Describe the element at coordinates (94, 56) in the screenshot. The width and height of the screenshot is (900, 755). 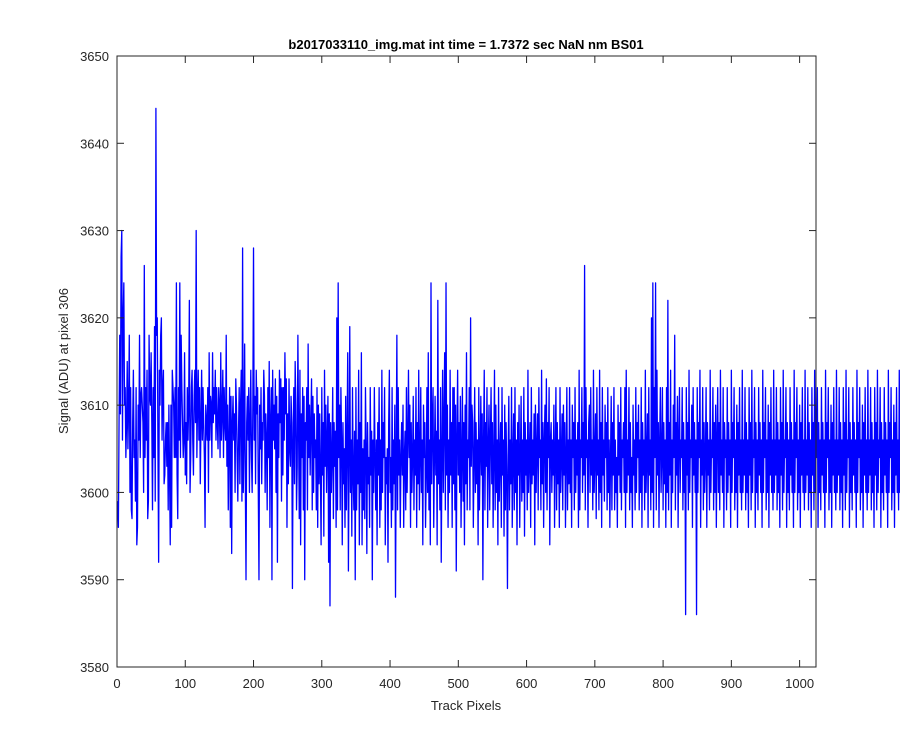
I see `y-tick-label: 3650` at that location.